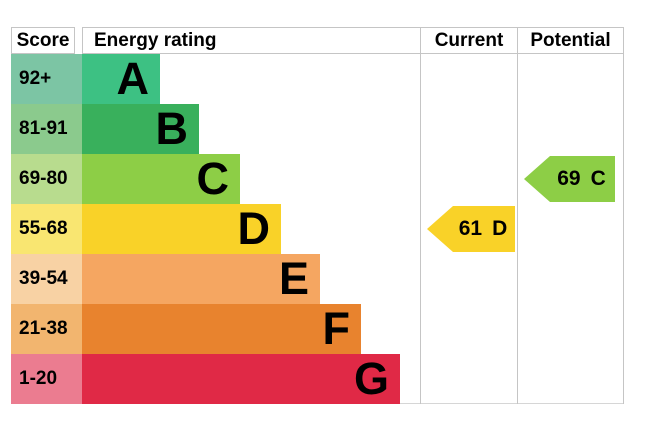  Describe the element at coordinates (46, 229) in the screenshot. I see `score-range-d: 55-68` at that location.